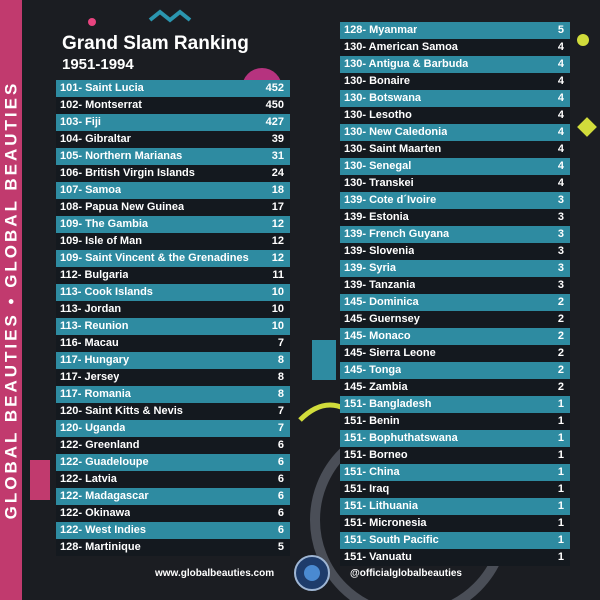 The width and height of the screenshot is (600, 600). What do you see at coordinates (380, 285) in the screenshot?
I see `row-label: 139- Tanzania` at bounding box center [380, 285].